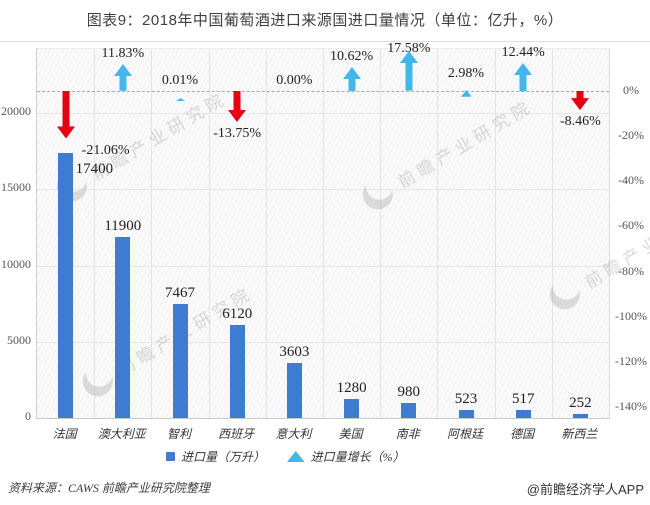  Describe the element at coordinates (170, 456) in the screenshot. I see `legend-square-icon` at that location.